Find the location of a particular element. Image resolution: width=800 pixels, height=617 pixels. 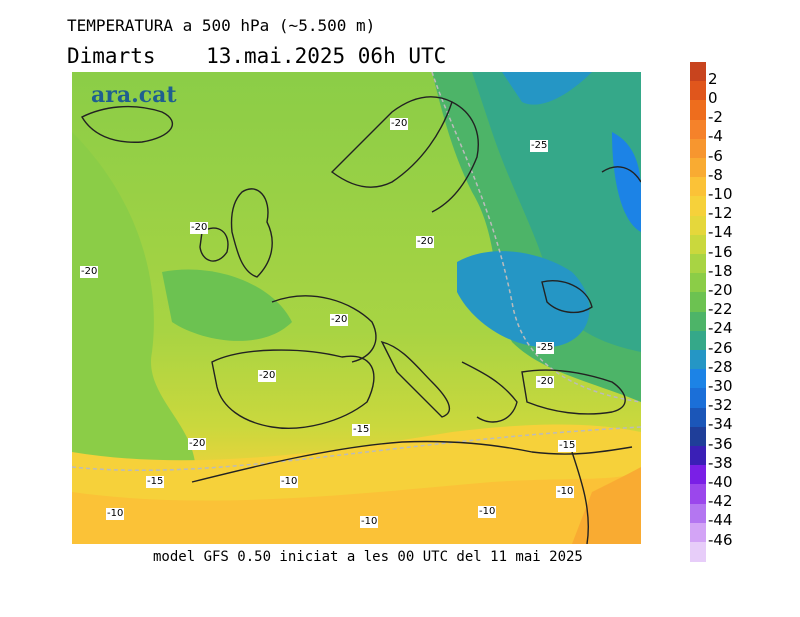

coast-white-sea is located at coordinates (621, 174).